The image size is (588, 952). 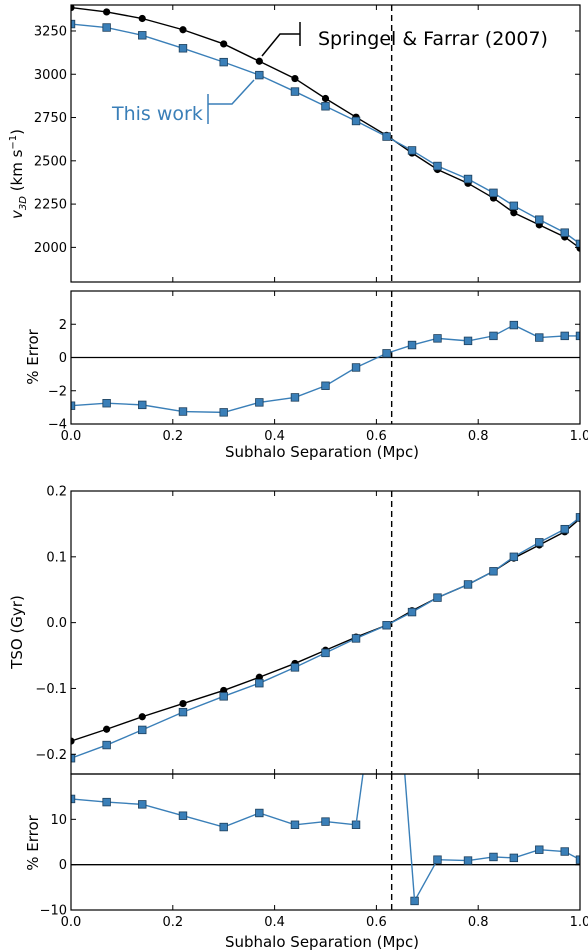 What do you see at coordinates (157, 114) in the screenshot?
I see `this-work-annotation: This work` at bounding box center [157, 114].